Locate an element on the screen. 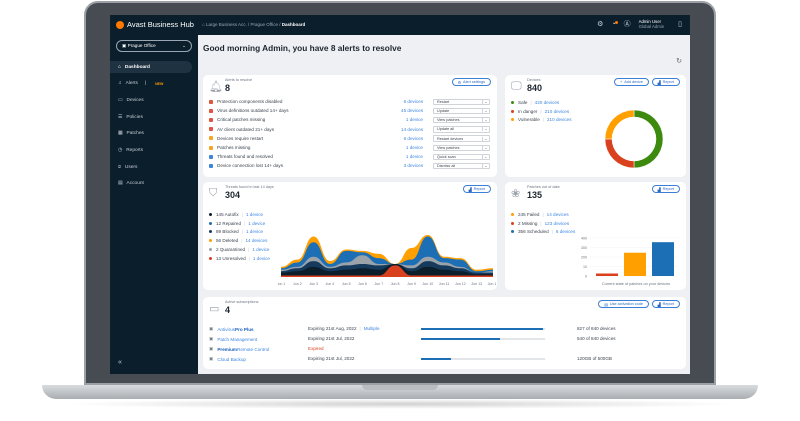 The image size is (800, 421). alert-settings-button: ⚙ Alert settings is located at coordinates (471, 82).